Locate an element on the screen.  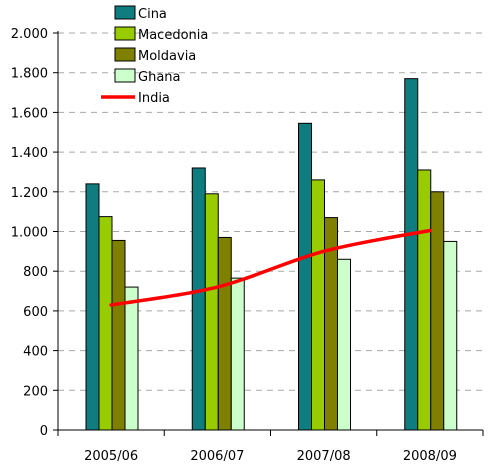
legend-label-moldavia: Moldavia is located at coordinates (167, 56).